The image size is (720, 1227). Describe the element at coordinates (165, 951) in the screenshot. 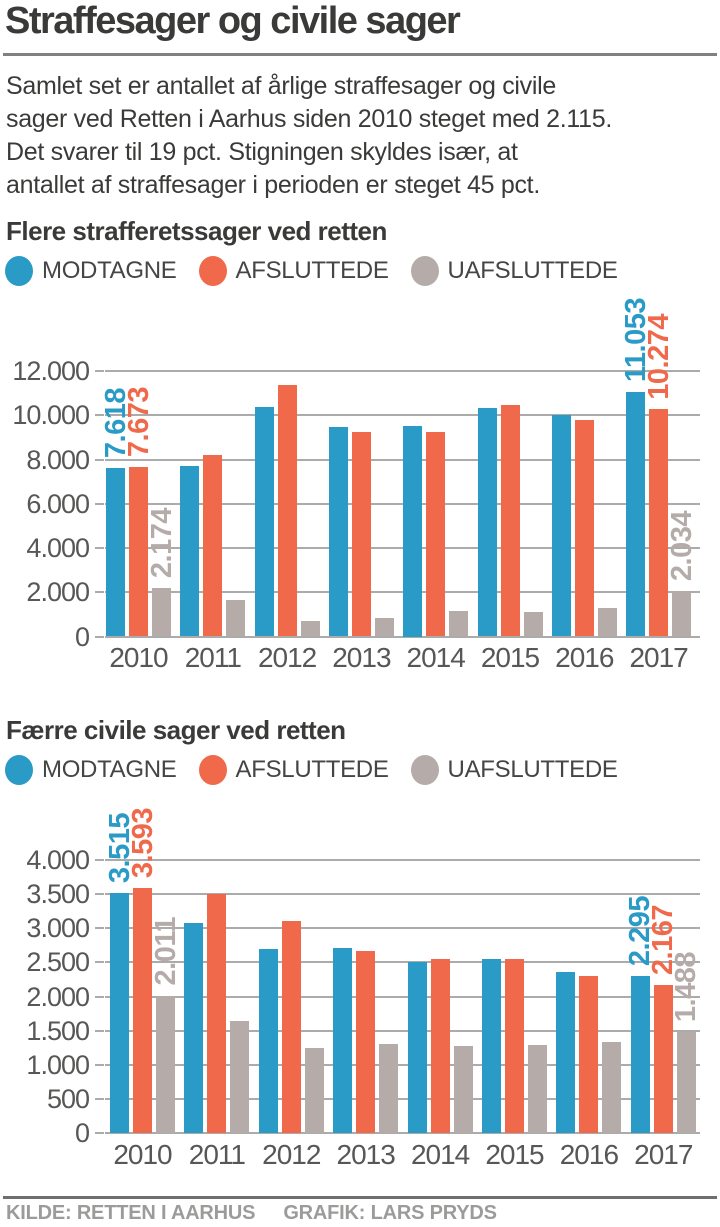

I see `value-label: 2.011` at that location.